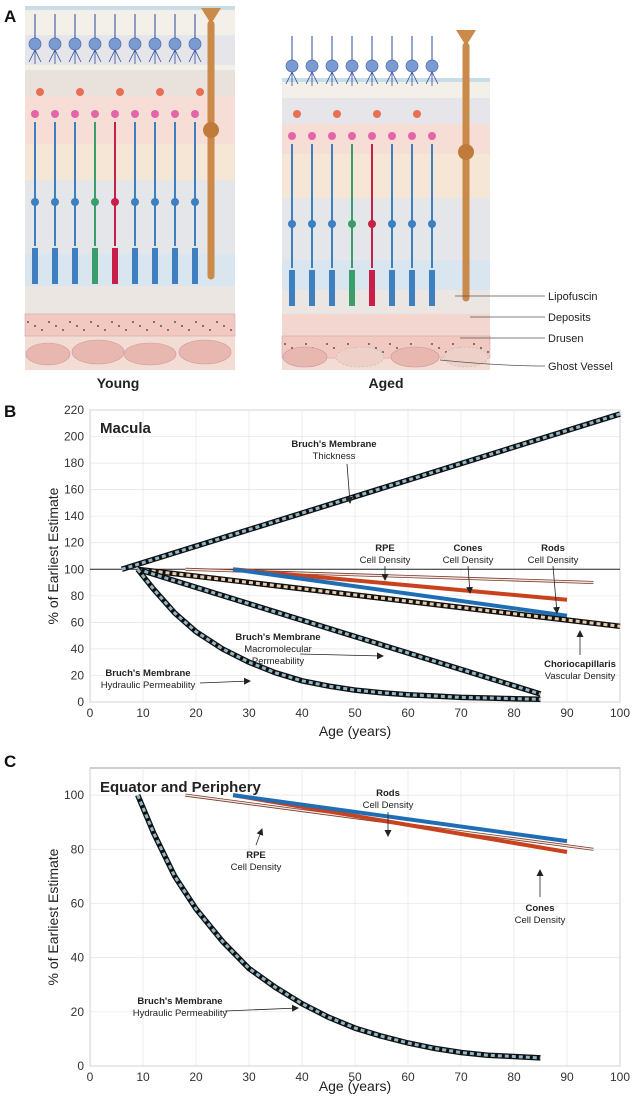  I want to click on x-axis-title: Age (years), so click(355, 731).